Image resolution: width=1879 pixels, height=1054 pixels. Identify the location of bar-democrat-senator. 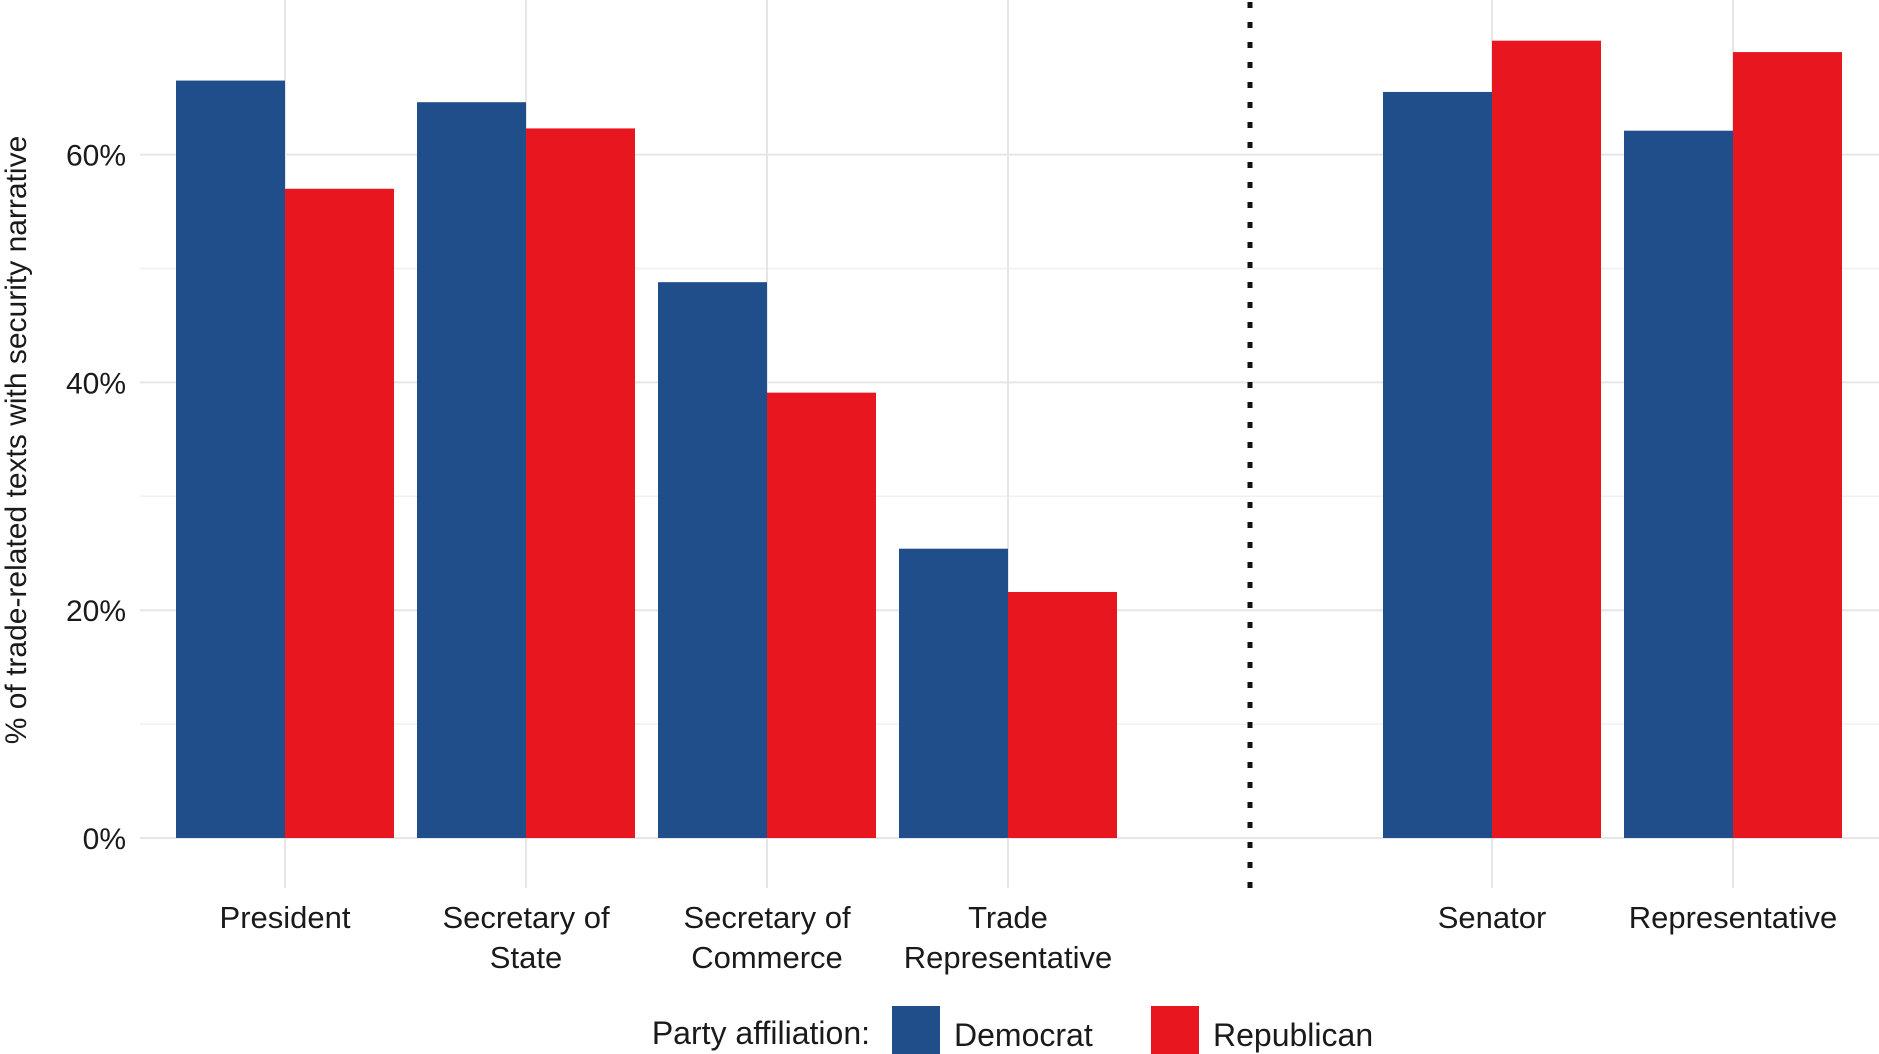
(1437, 464).